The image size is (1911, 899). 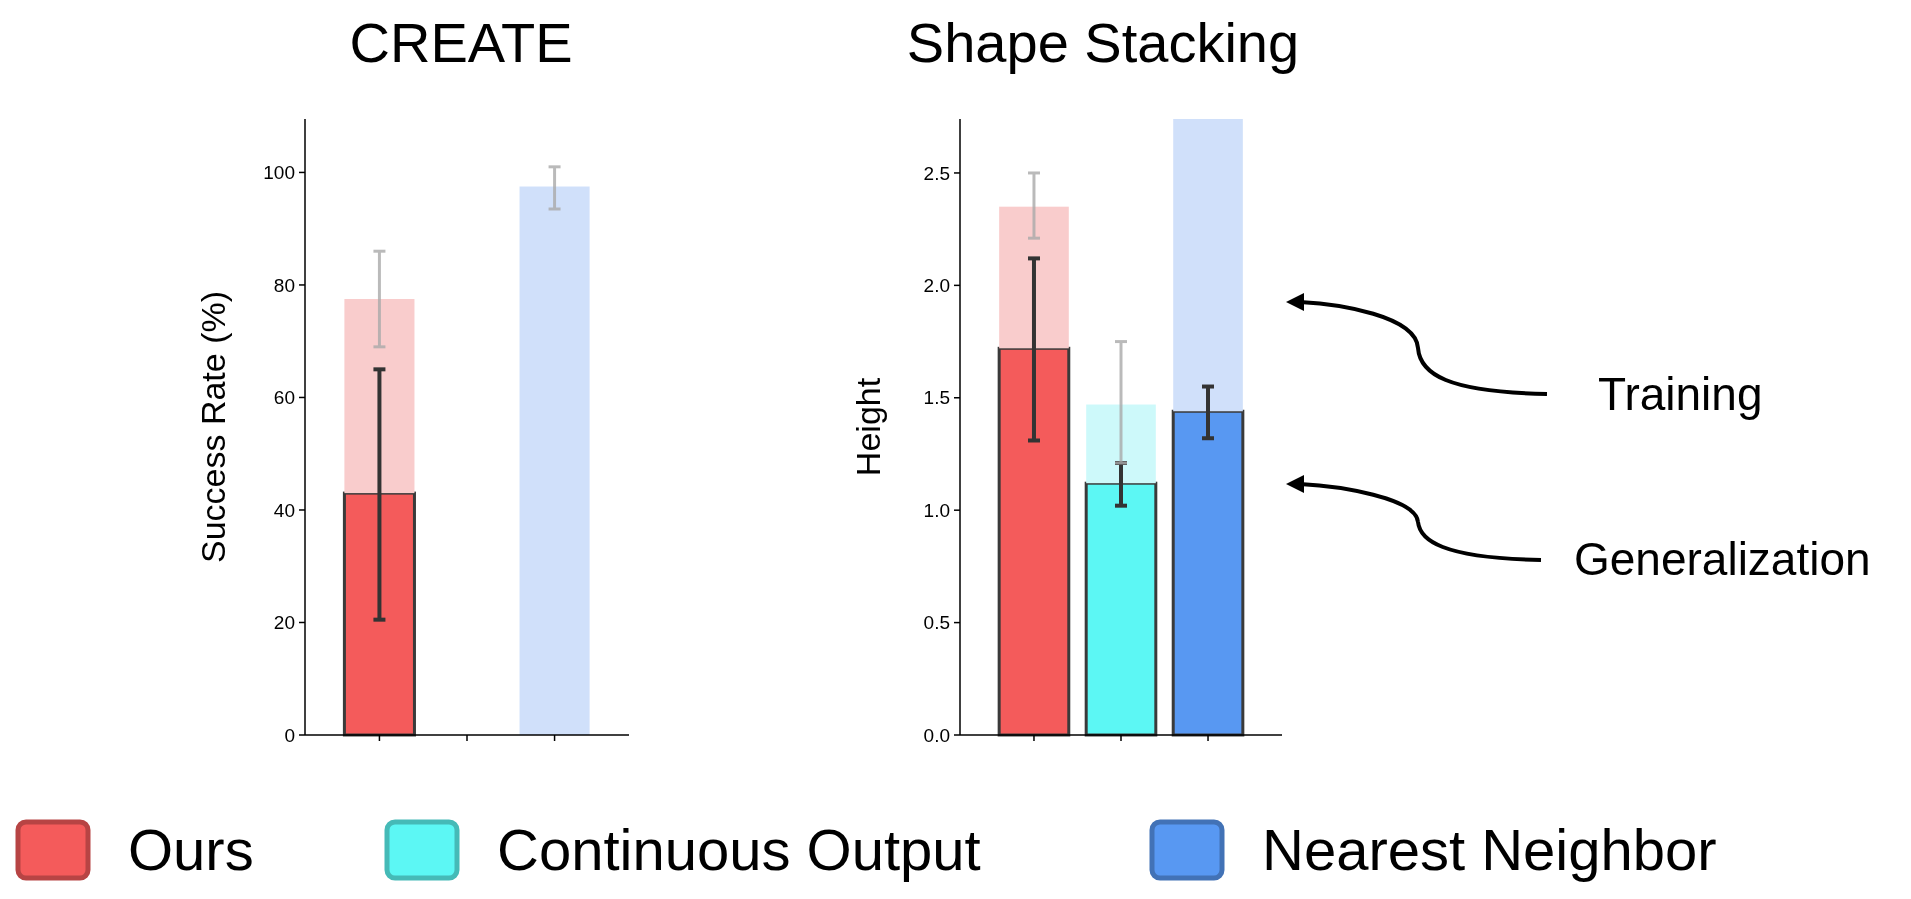 What do you see at coordinates (739, 850) in the screenshot?
I see `legend-label: Continuous Output` at bounding box center [739, 850].